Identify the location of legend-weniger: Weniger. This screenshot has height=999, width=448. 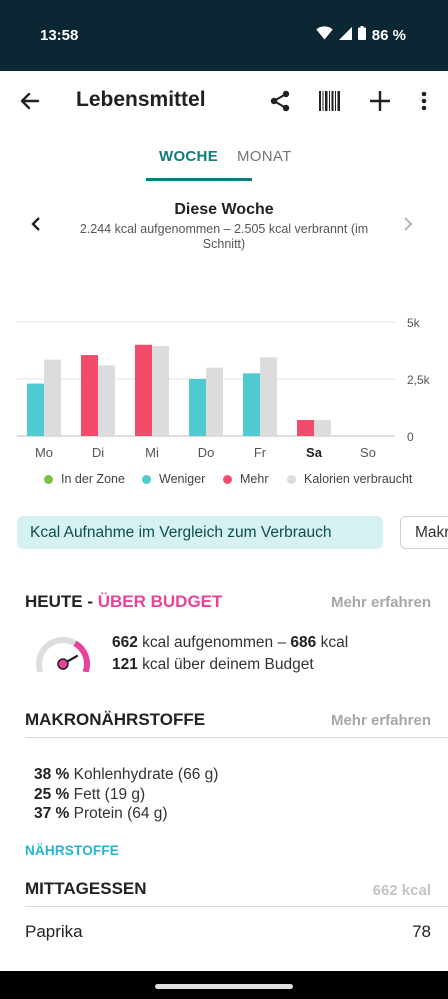
(173, 479).